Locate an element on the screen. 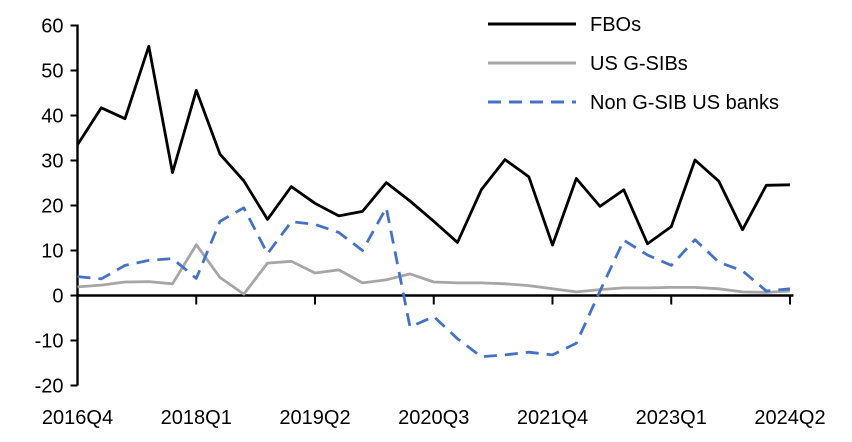 This screenshot has width=852, height=442. y-tick-label: 0 is located at coordinates (57, 297).